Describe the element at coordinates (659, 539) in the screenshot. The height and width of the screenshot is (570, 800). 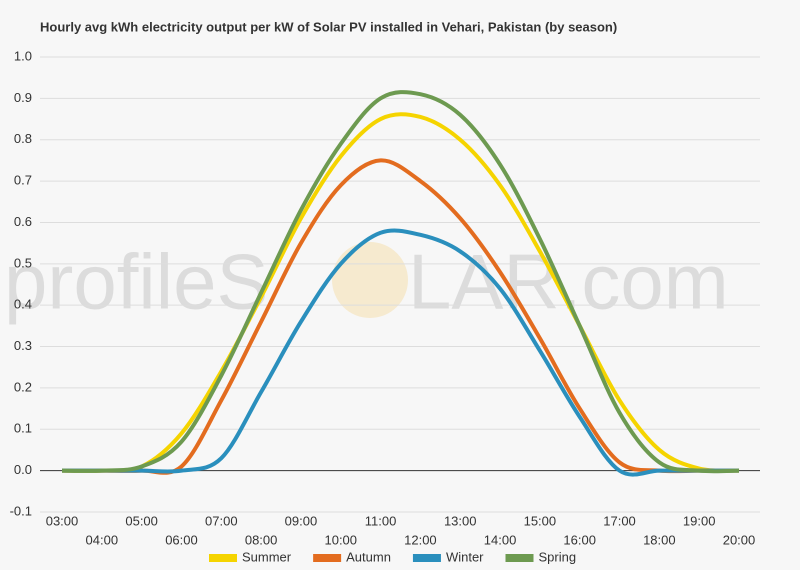
I see `x-tick-label: 18:00` at that location.